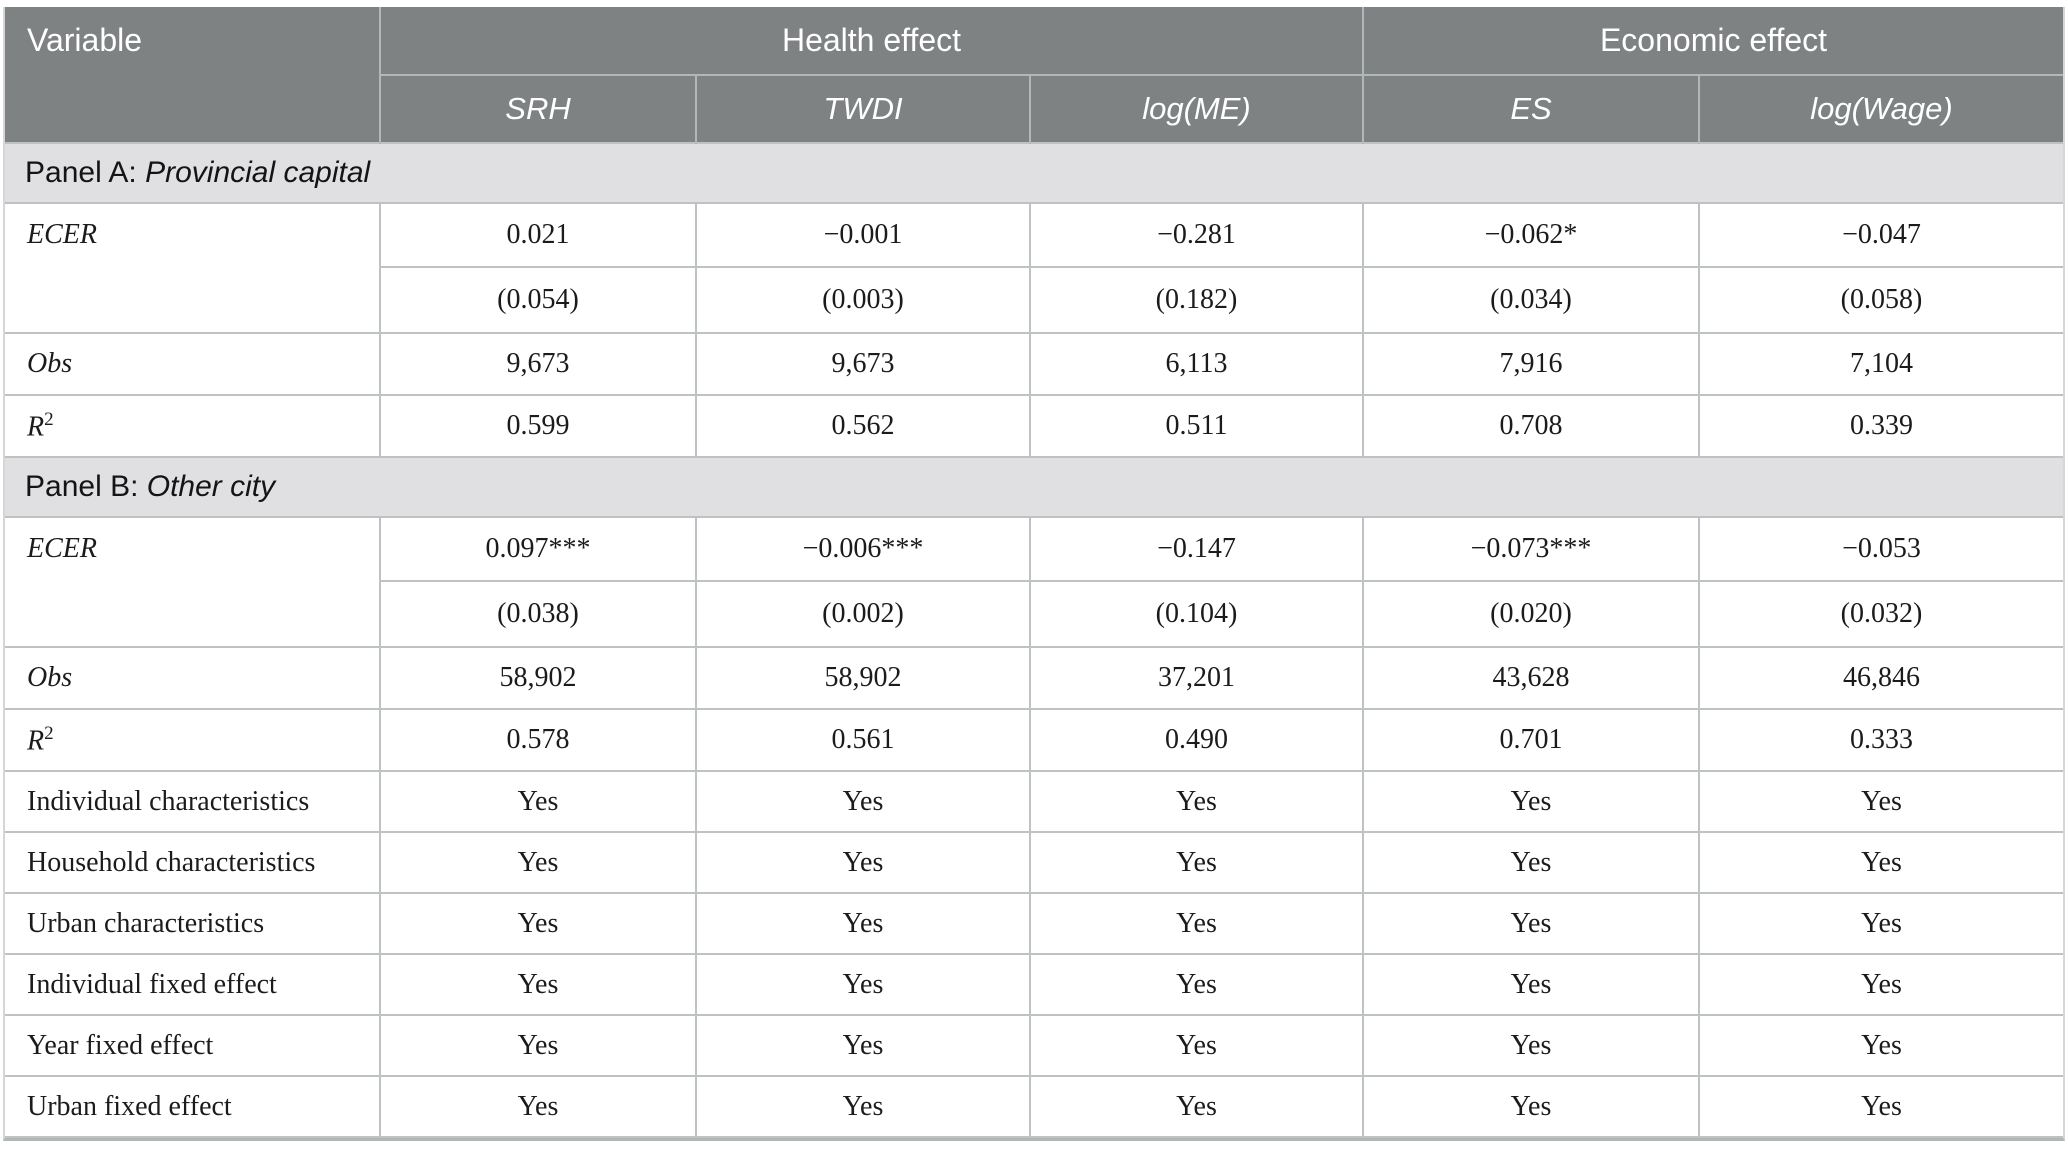  Describe the element at coordinates (538, 426) in the screenshot. I see `r2-cell: 0.599` at that location.